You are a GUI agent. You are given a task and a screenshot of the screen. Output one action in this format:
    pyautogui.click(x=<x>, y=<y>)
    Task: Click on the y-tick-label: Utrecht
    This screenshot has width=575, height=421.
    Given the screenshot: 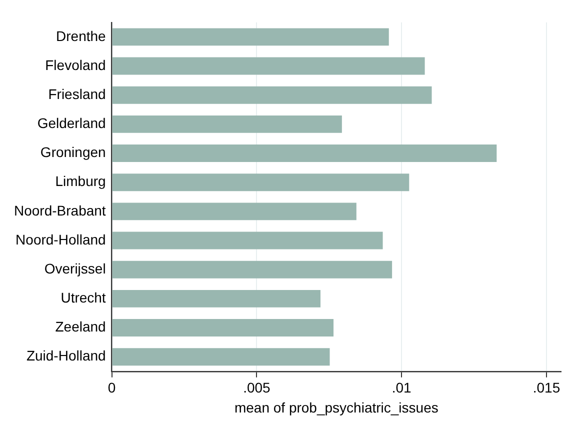 What is the action you would take?
    pyautogui.click(x=83, y=298)
    